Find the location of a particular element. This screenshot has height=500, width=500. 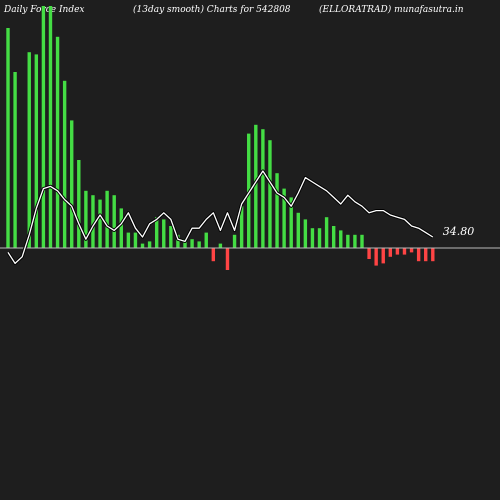

header-center: (13day smooth) Charts for 542808 is located at coordinates (212, 9).